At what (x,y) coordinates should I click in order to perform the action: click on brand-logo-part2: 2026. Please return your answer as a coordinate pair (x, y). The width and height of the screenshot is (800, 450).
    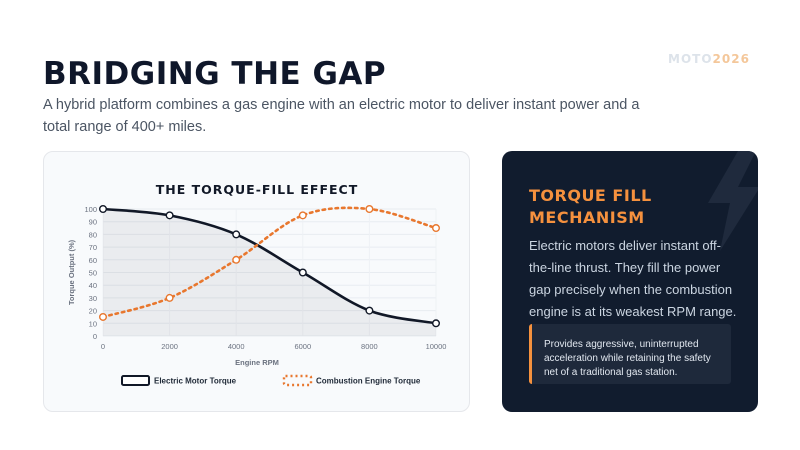
    Looking at the image, I should click on (731, 59).